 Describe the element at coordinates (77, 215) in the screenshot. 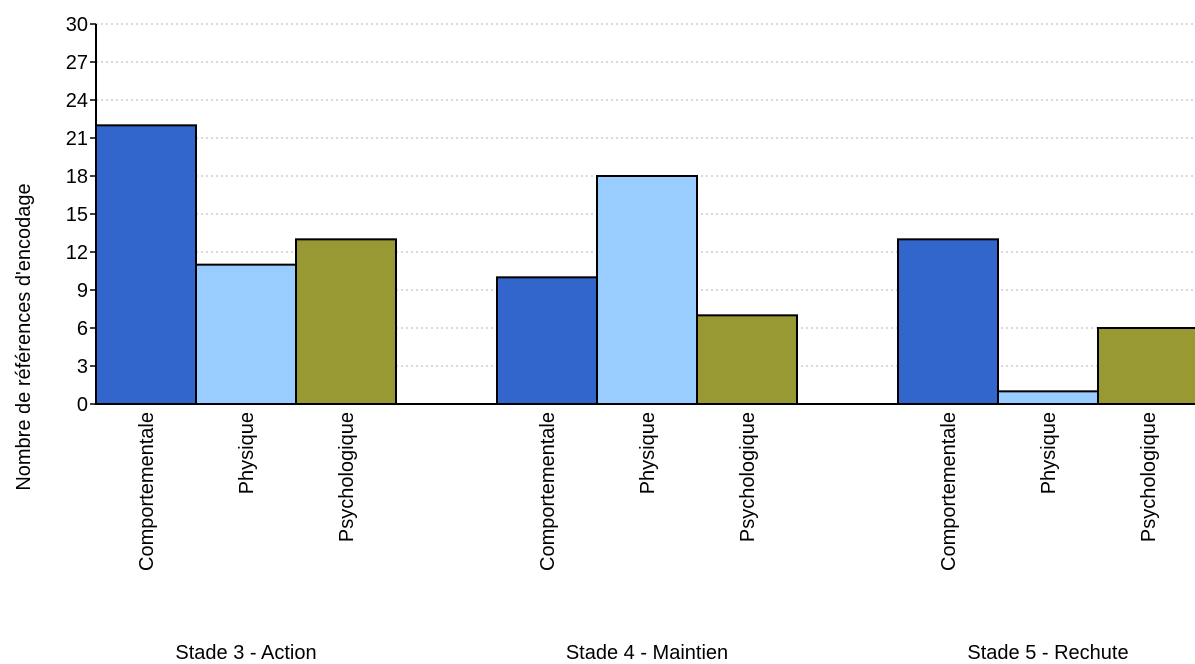

I see `y-tick-label: 15` at that location.